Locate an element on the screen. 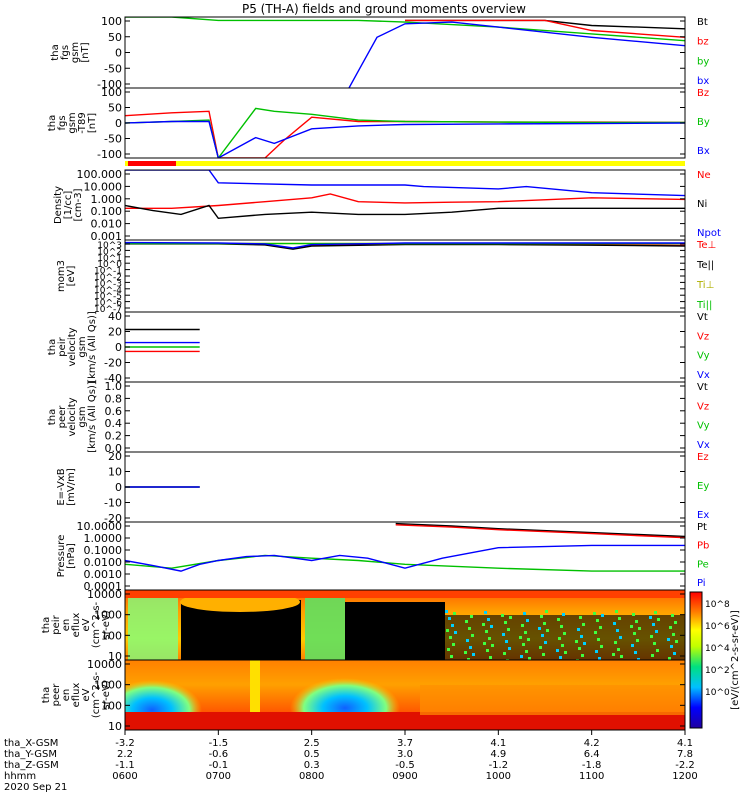  y-axis-label: E=-VxB[mV/m] is located at coordinates (66, 487).